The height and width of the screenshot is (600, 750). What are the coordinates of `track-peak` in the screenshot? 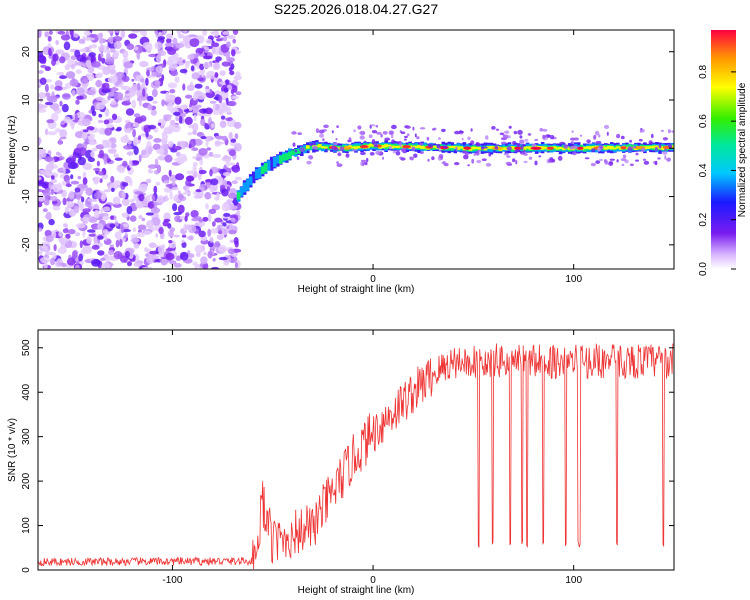 It's located at (580, 148).